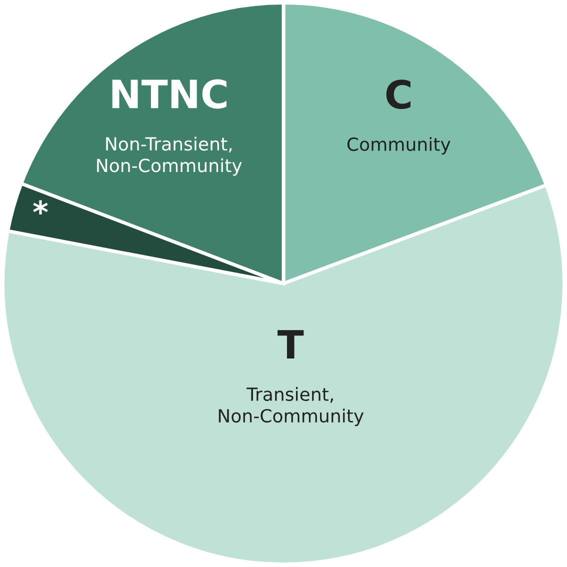 The width and height of the screenshot is (567, 567). Describe the element at coordinates (291, 344) in the screenshot. I see `slice-label: T` at that location.